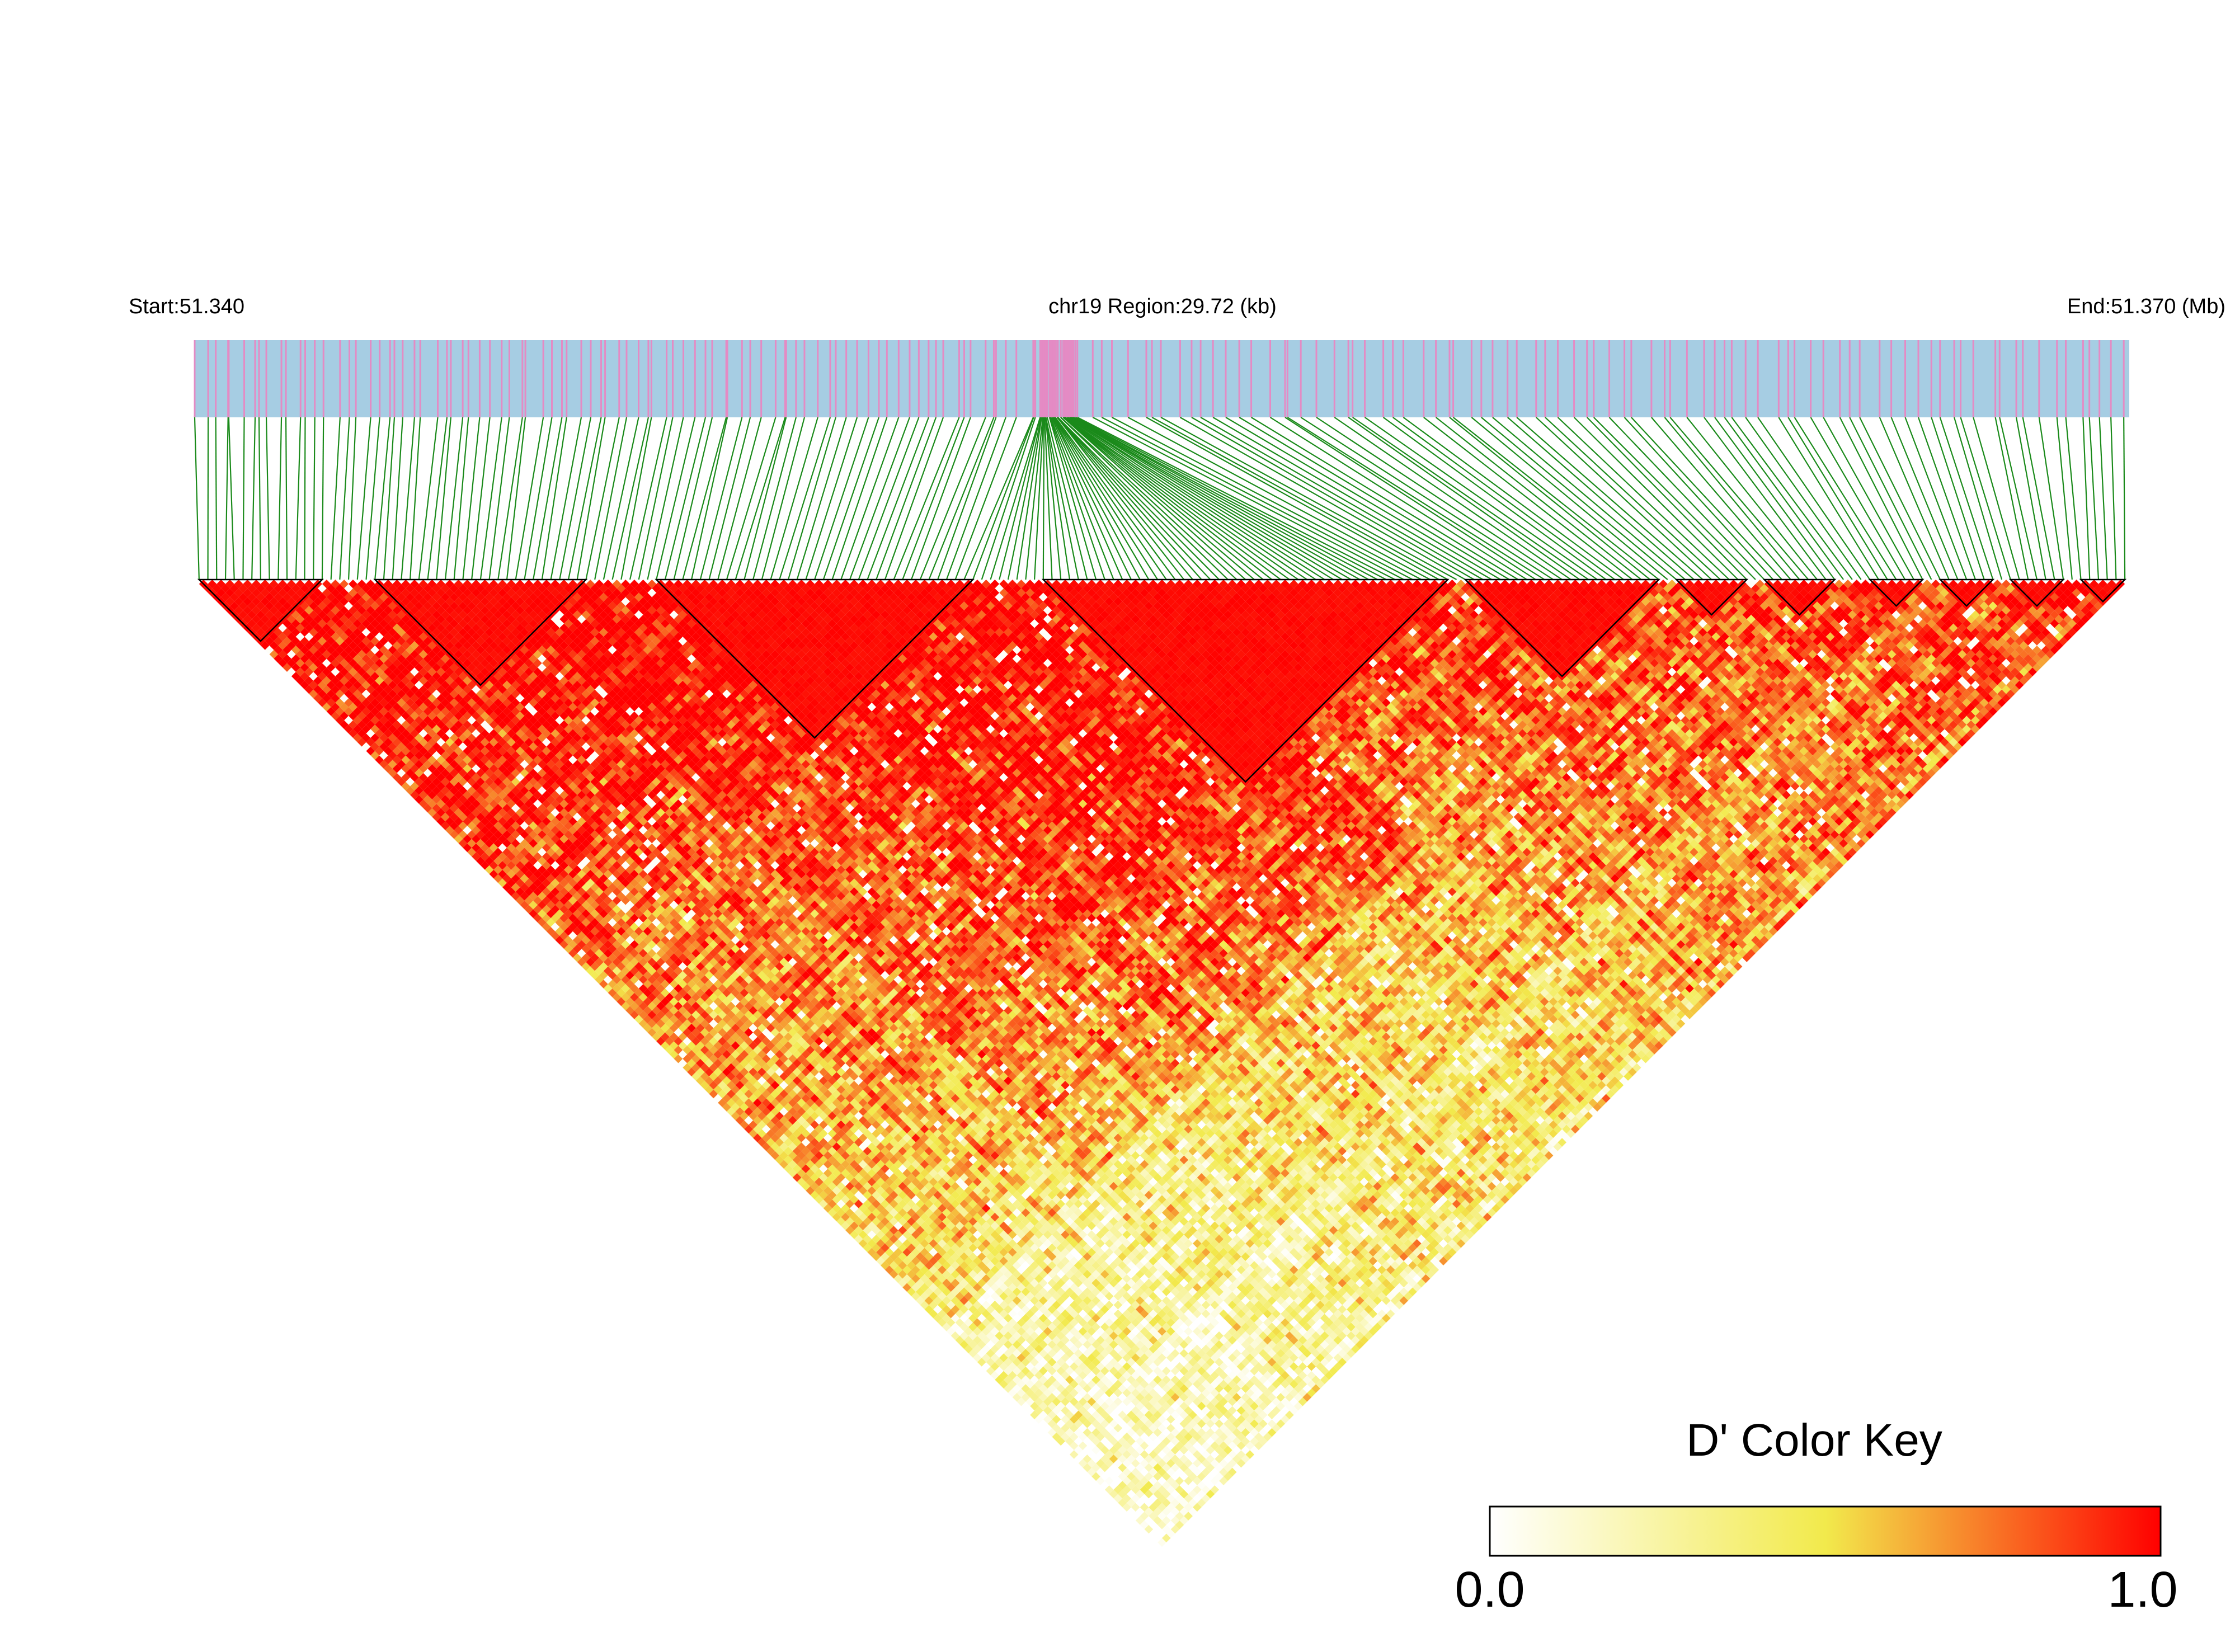 The image size is (2235, 1652). I want to click on region-start-label: Start:51.340, so click(186, 306).